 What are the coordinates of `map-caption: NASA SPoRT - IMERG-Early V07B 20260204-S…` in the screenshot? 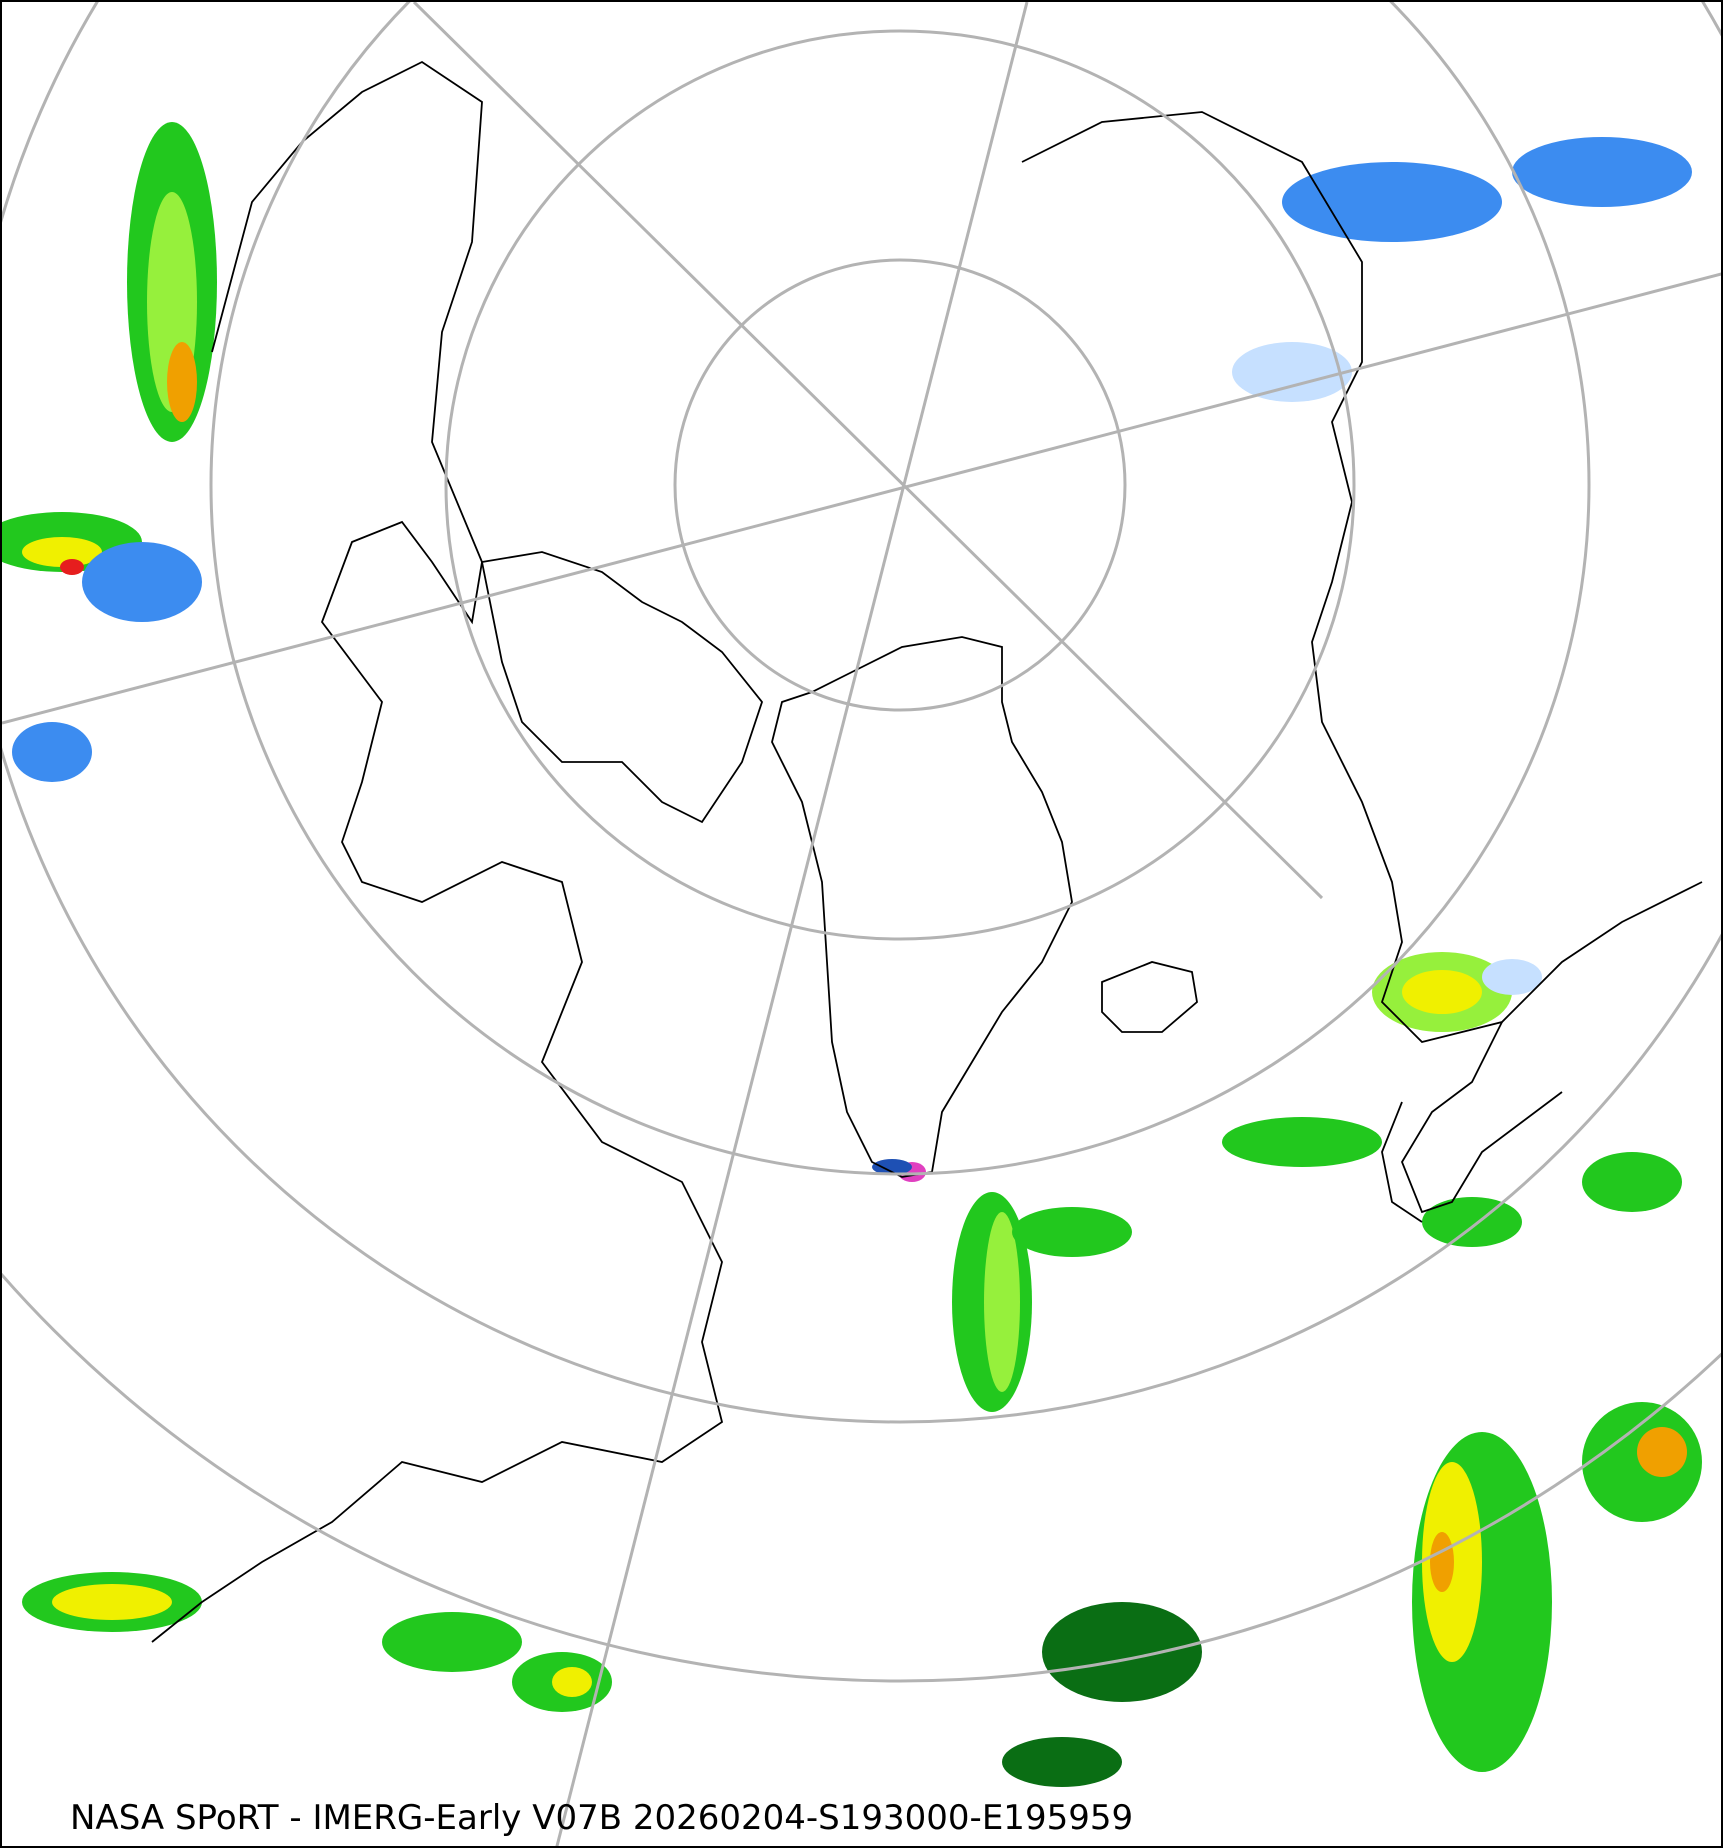 It's located at (602, 1818).